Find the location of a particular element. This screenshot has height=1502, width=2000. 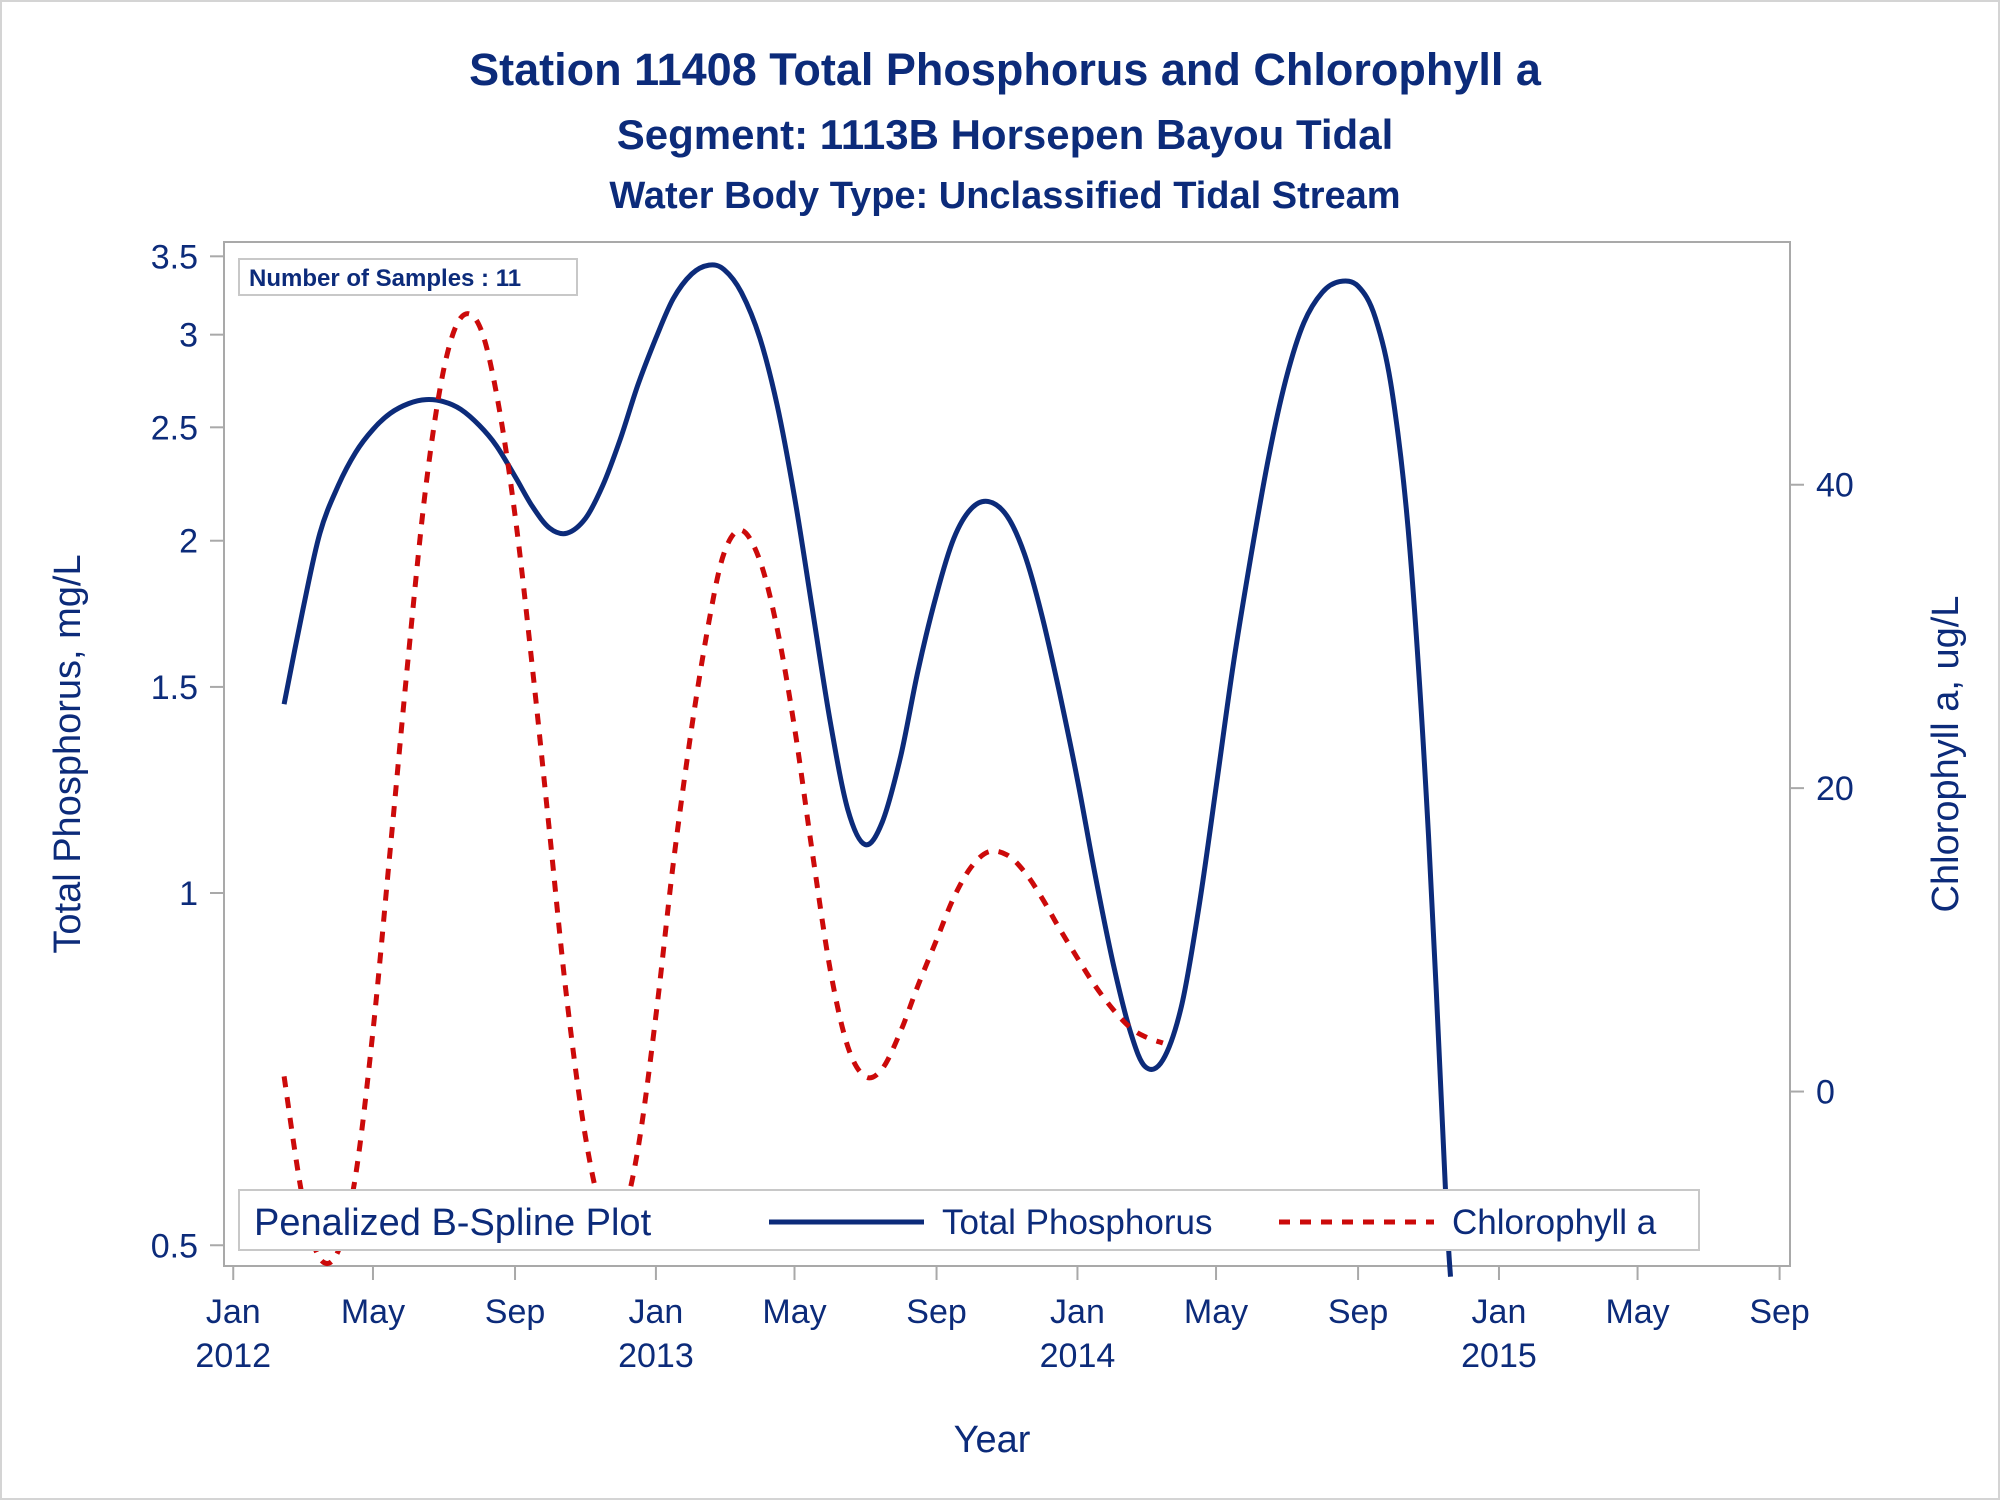

legend-box is located at coordinates (969, 1220).